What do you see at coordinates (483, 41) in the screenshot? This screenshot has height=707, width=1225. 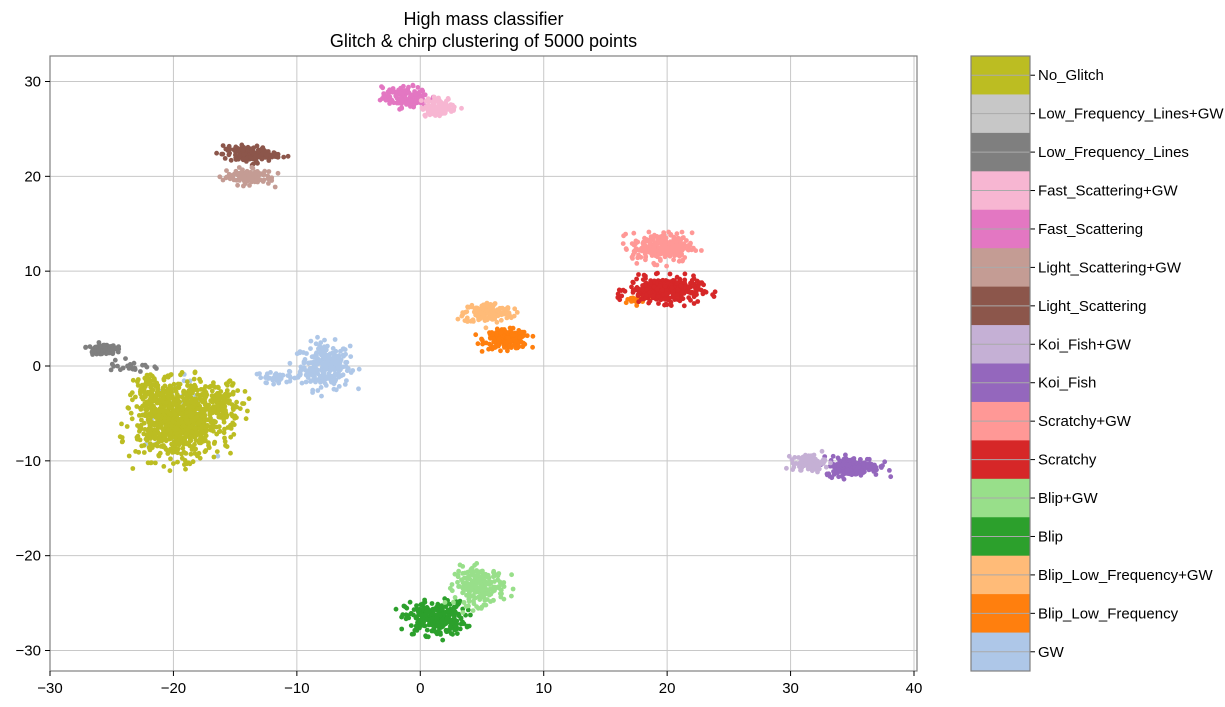 I see `chart-subtitle: Glitch & chirp clustering of 5000 points` at bounding box center [483, 41].